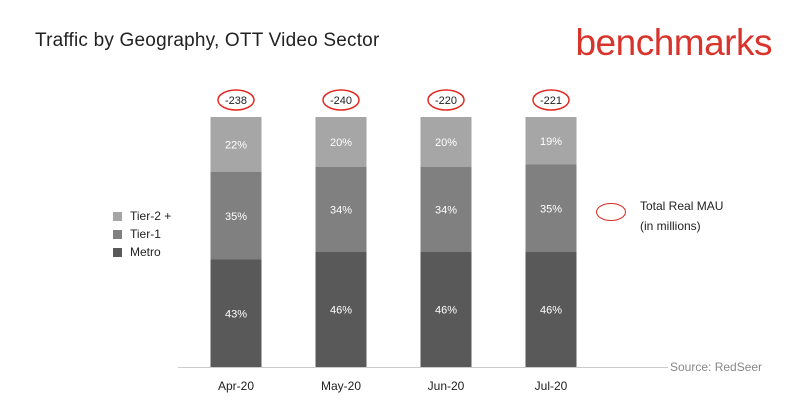 This screenshot has height=400, width=800. I want to click on segment-label-tier2: 22%, so click(236, 146).